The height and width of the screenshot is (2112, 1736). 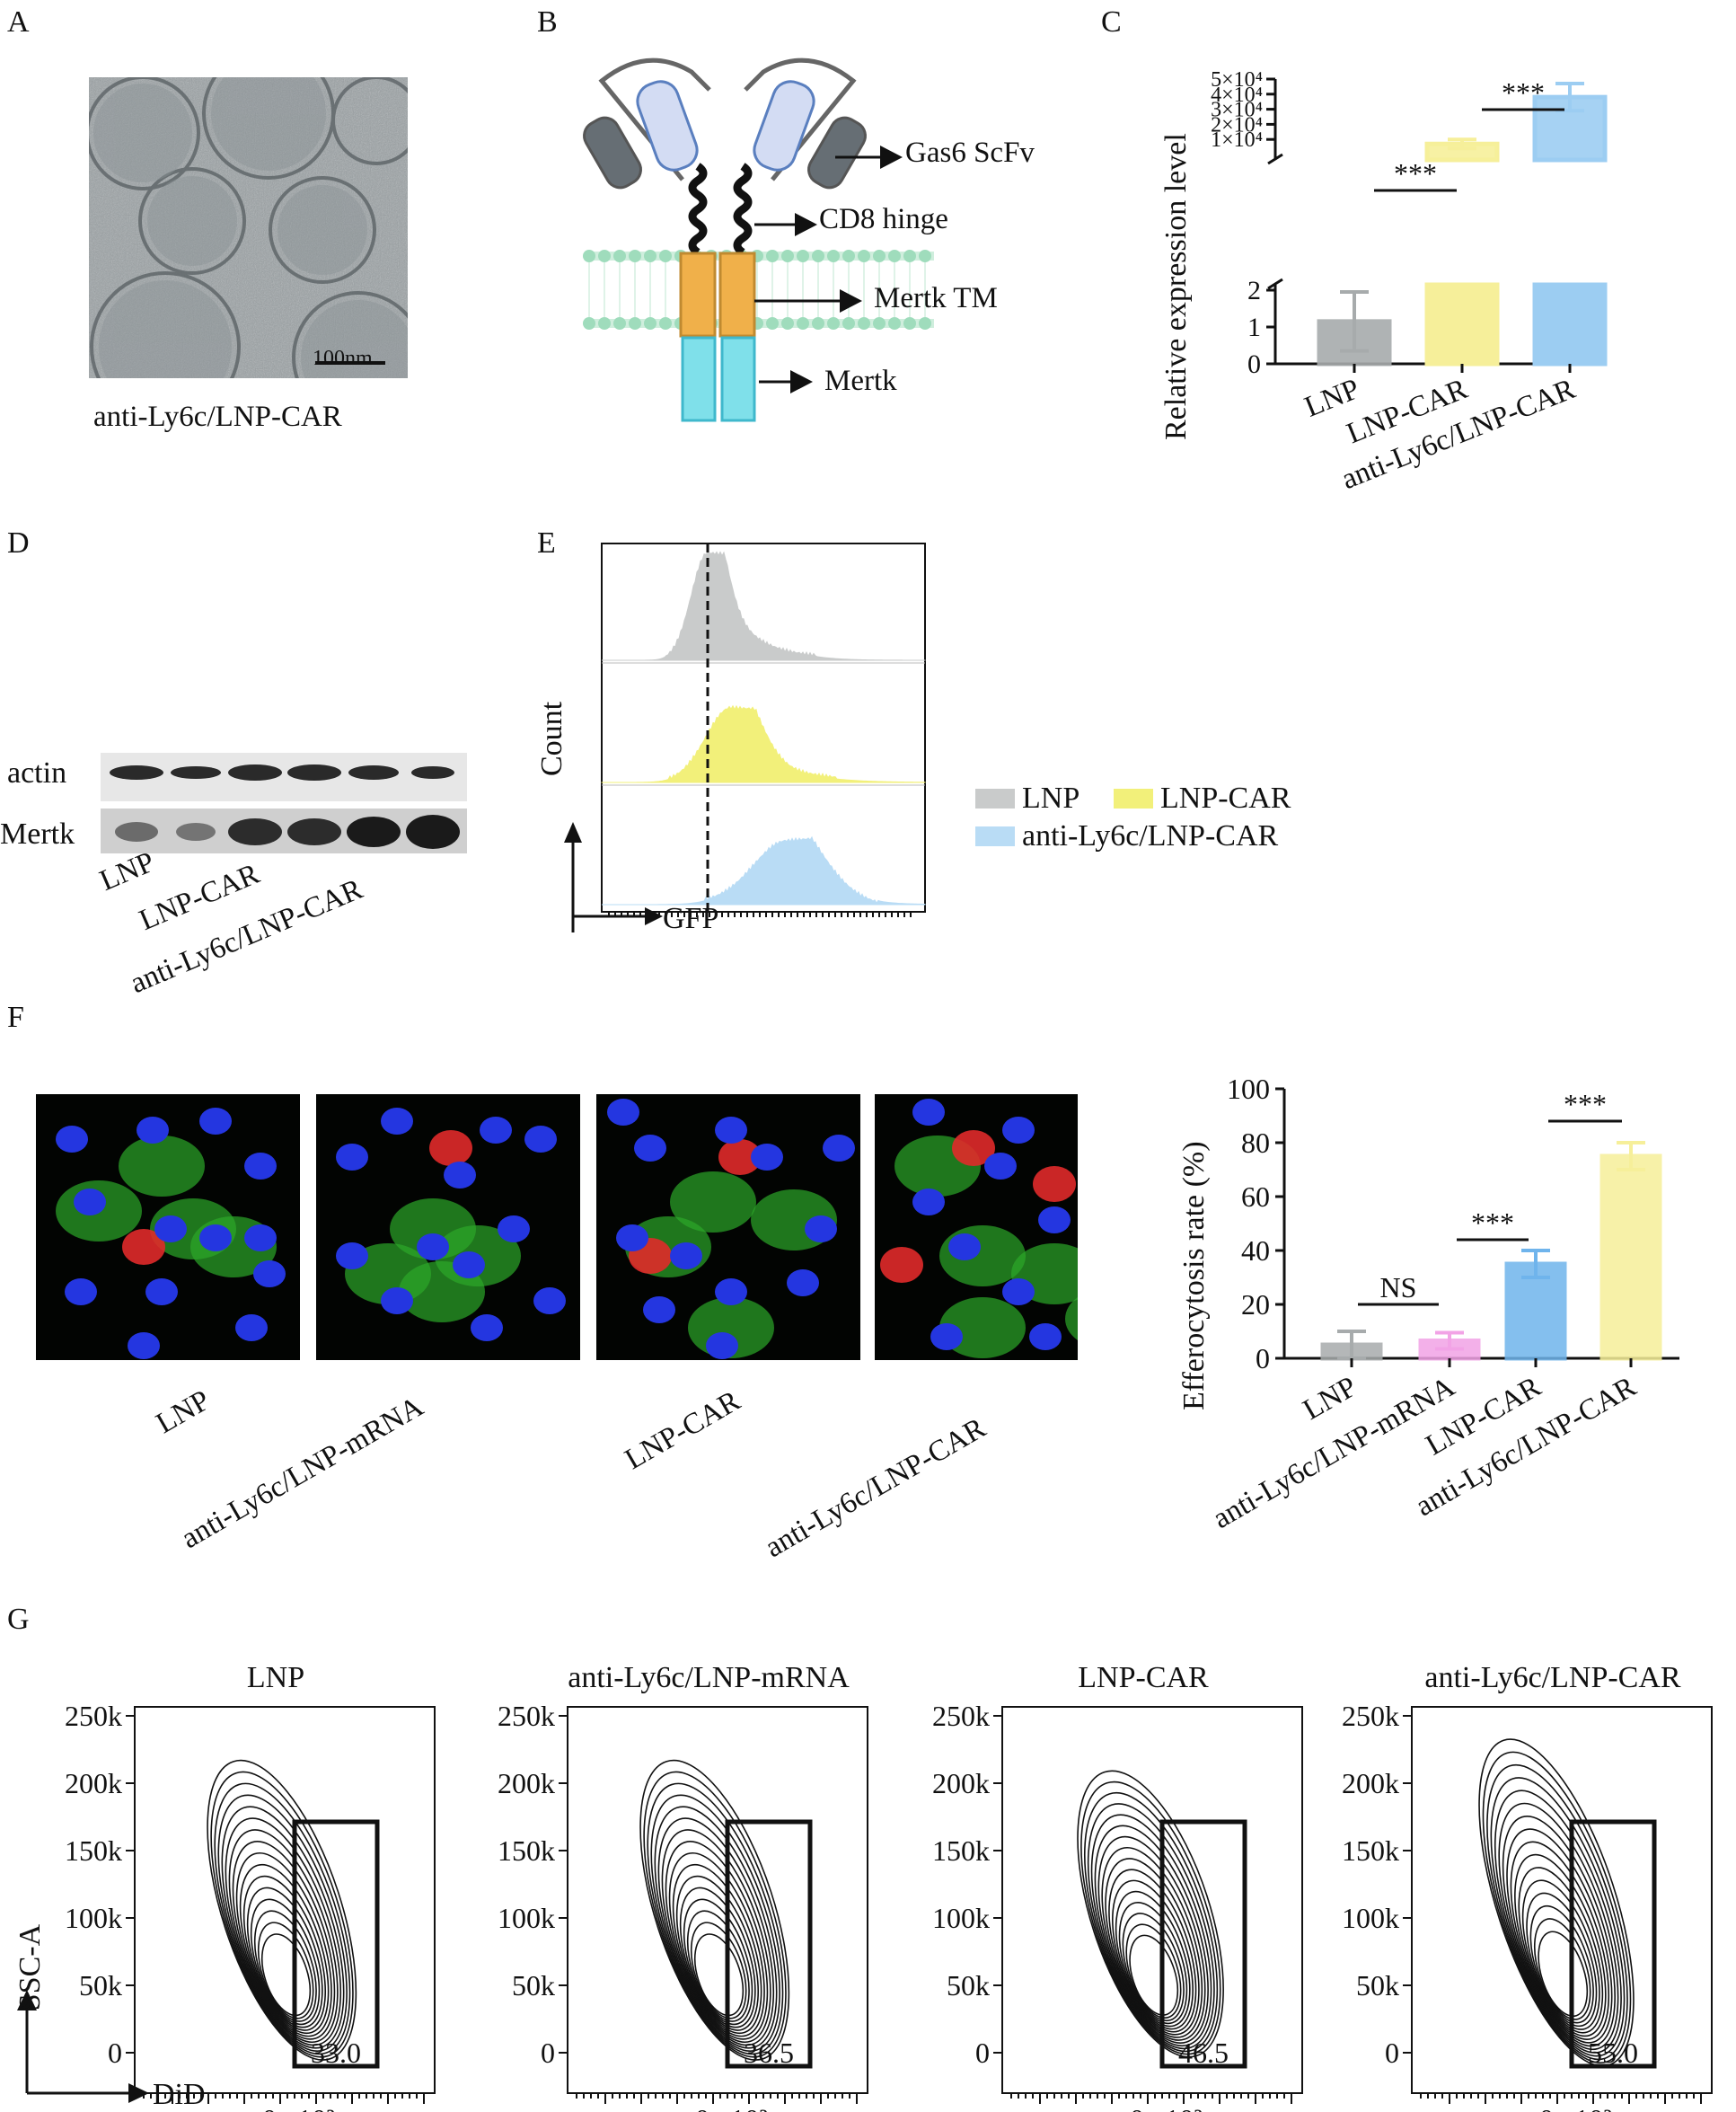 What do you see at coordinates (970, 153) in the screenshot?
I see `label-gas6-scfv: Gas6 ScFv` at bounding box center [970, 153].